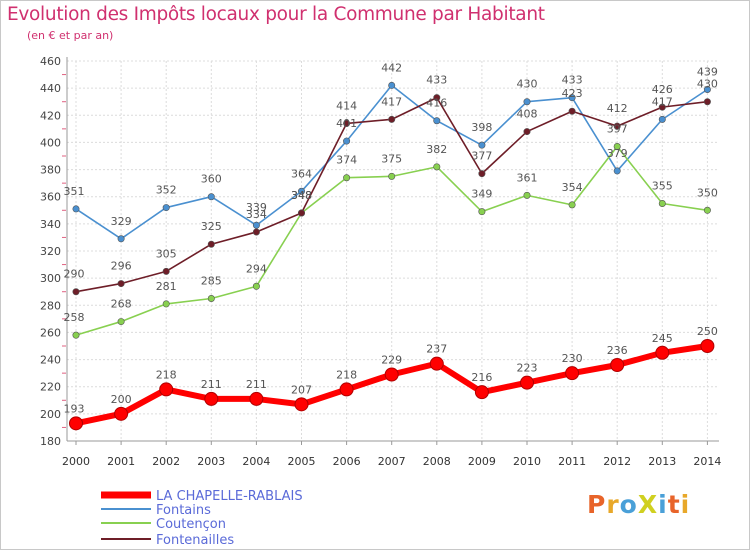  What do you see at coordinates (346, 123) in the screenshot?
I see `data-label: 401` at bounding box center [346, 123].